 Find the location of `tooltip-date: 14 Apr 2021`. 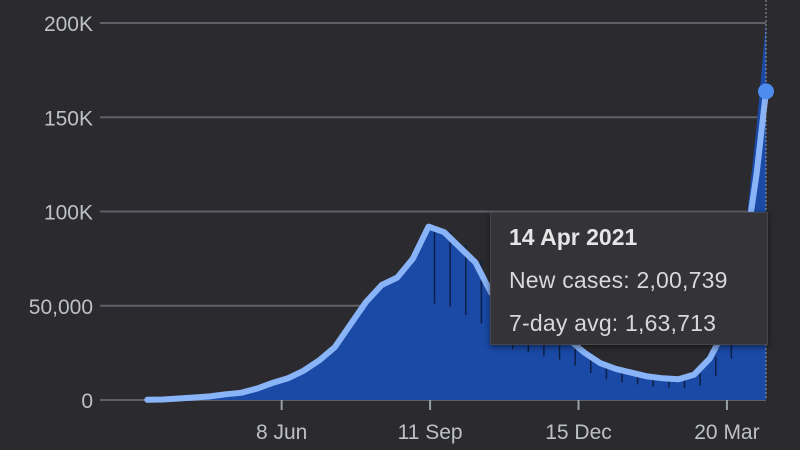

tooltip-date: 14 Apr 2021 is located at coordinates (573, 237).